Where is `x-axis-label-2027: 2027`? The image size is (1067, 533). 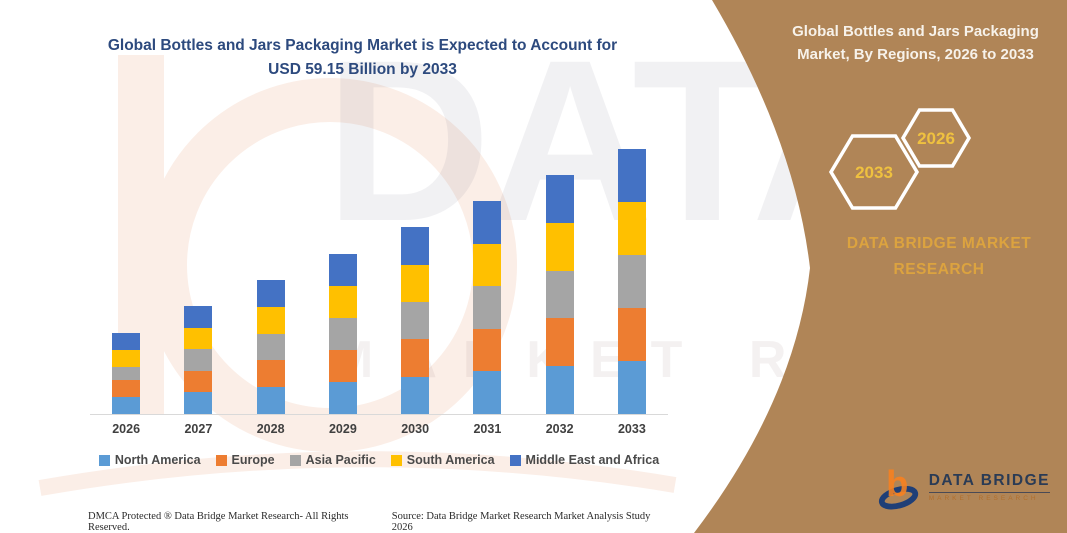 x-axis-label-2027: 2027 is located at coordinates (198, 429).